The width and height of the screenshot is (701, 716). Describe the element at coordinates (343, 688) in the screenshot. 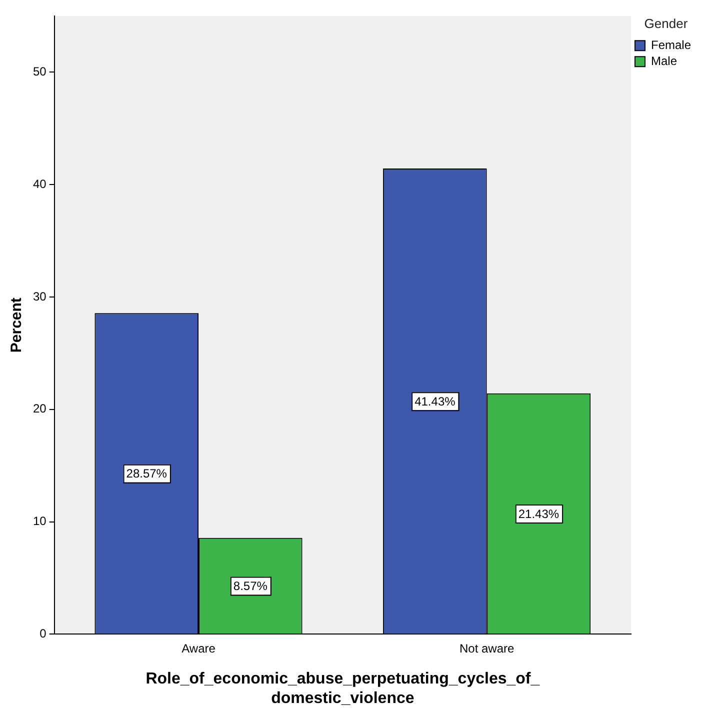

I see `x-axis-title: Role_of_economic_abuse_perpetuating_cycles_of_domestic_violence` at that location.